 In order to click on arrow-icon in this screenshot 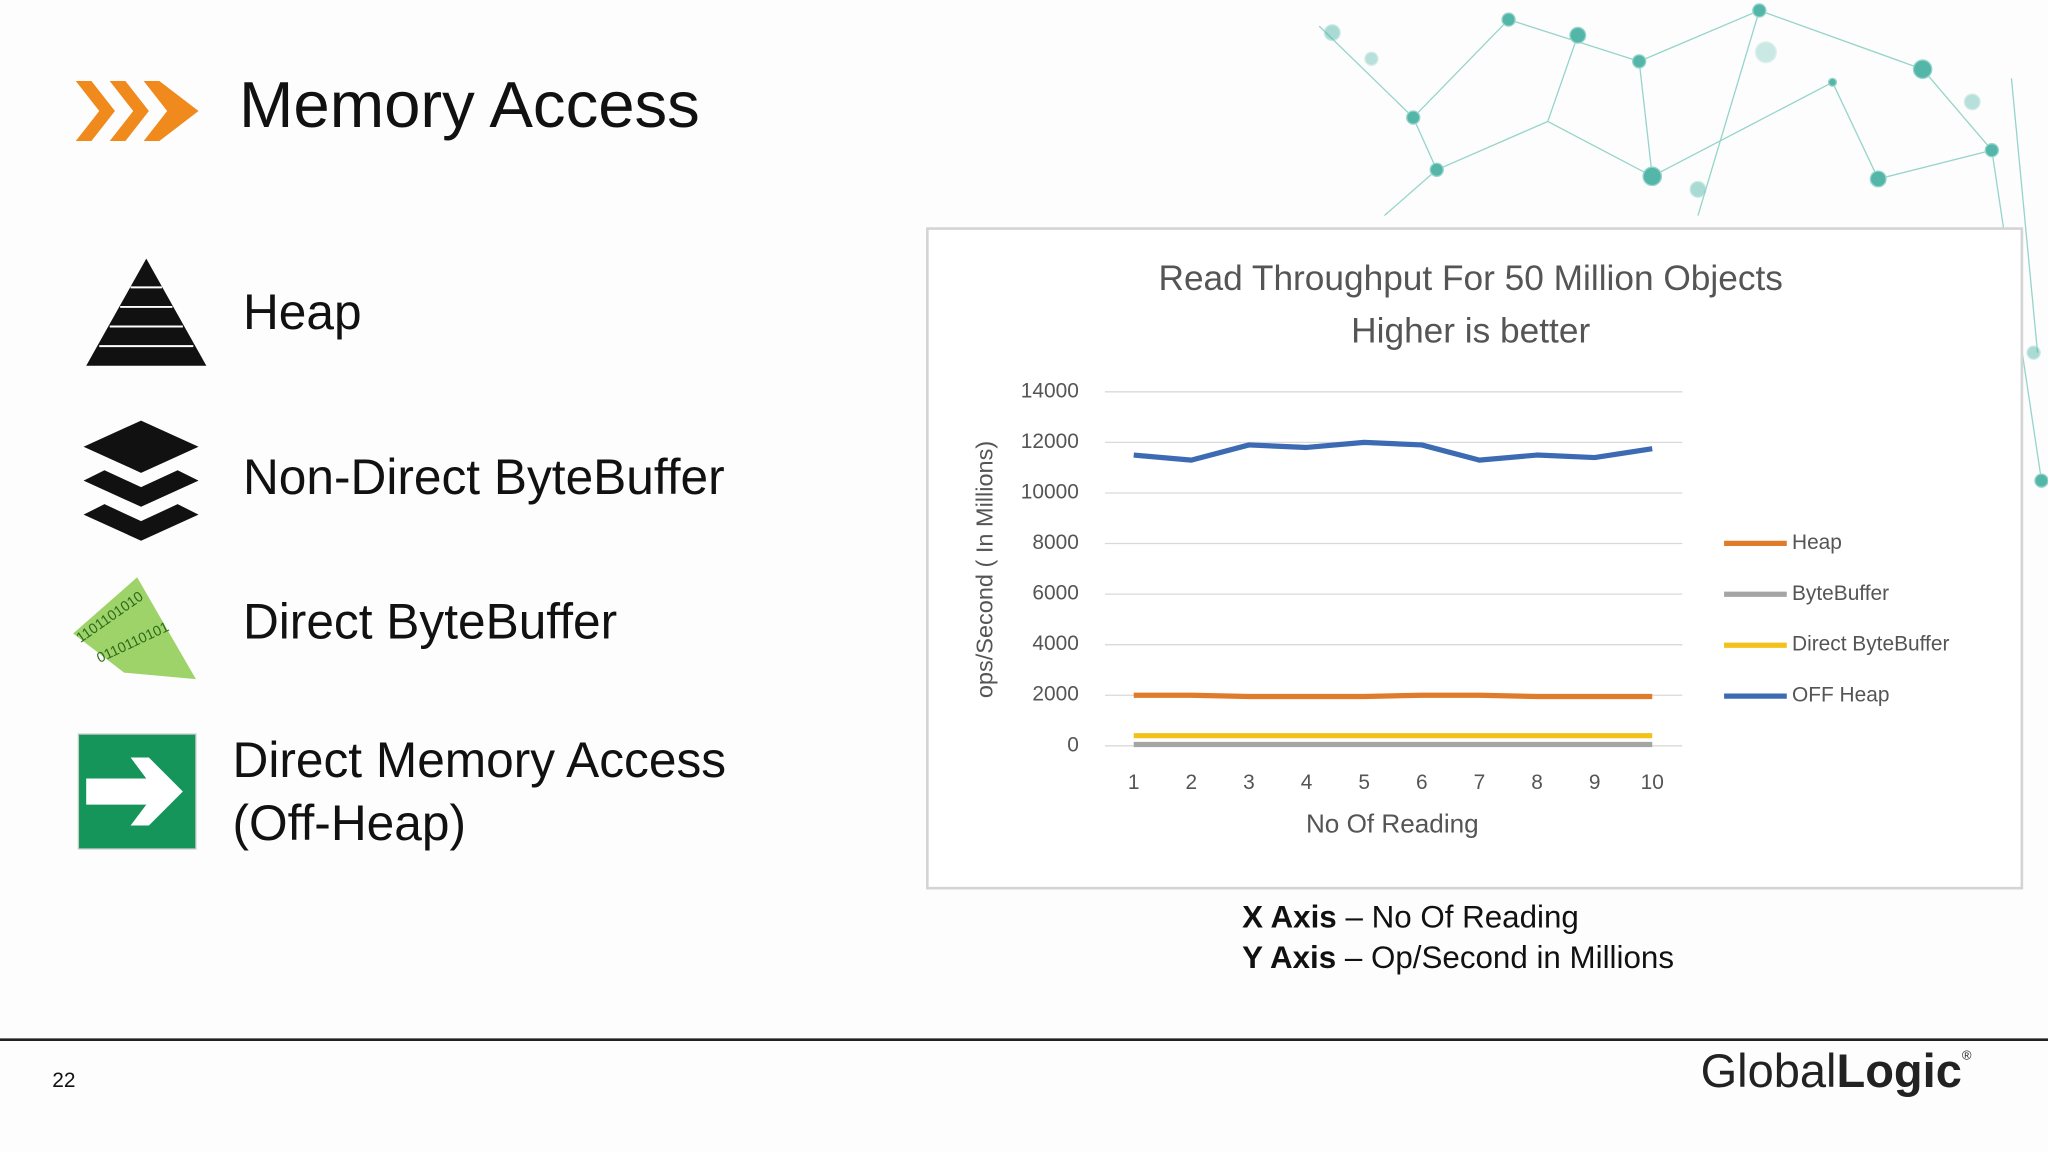, I will do `click(137, 791)`.